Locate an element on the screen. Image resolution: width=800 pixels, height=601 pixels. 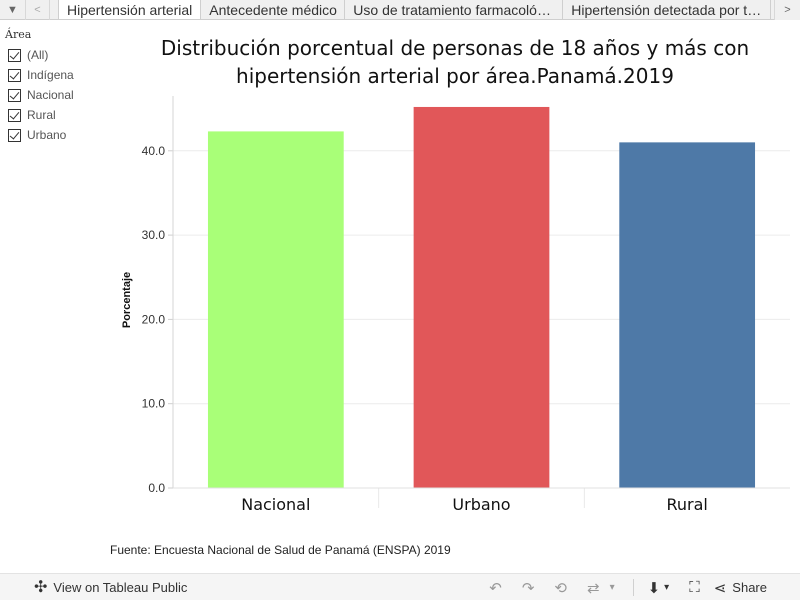
dropdown-caret-icon: ▾ is located at coordinates (612, 587).